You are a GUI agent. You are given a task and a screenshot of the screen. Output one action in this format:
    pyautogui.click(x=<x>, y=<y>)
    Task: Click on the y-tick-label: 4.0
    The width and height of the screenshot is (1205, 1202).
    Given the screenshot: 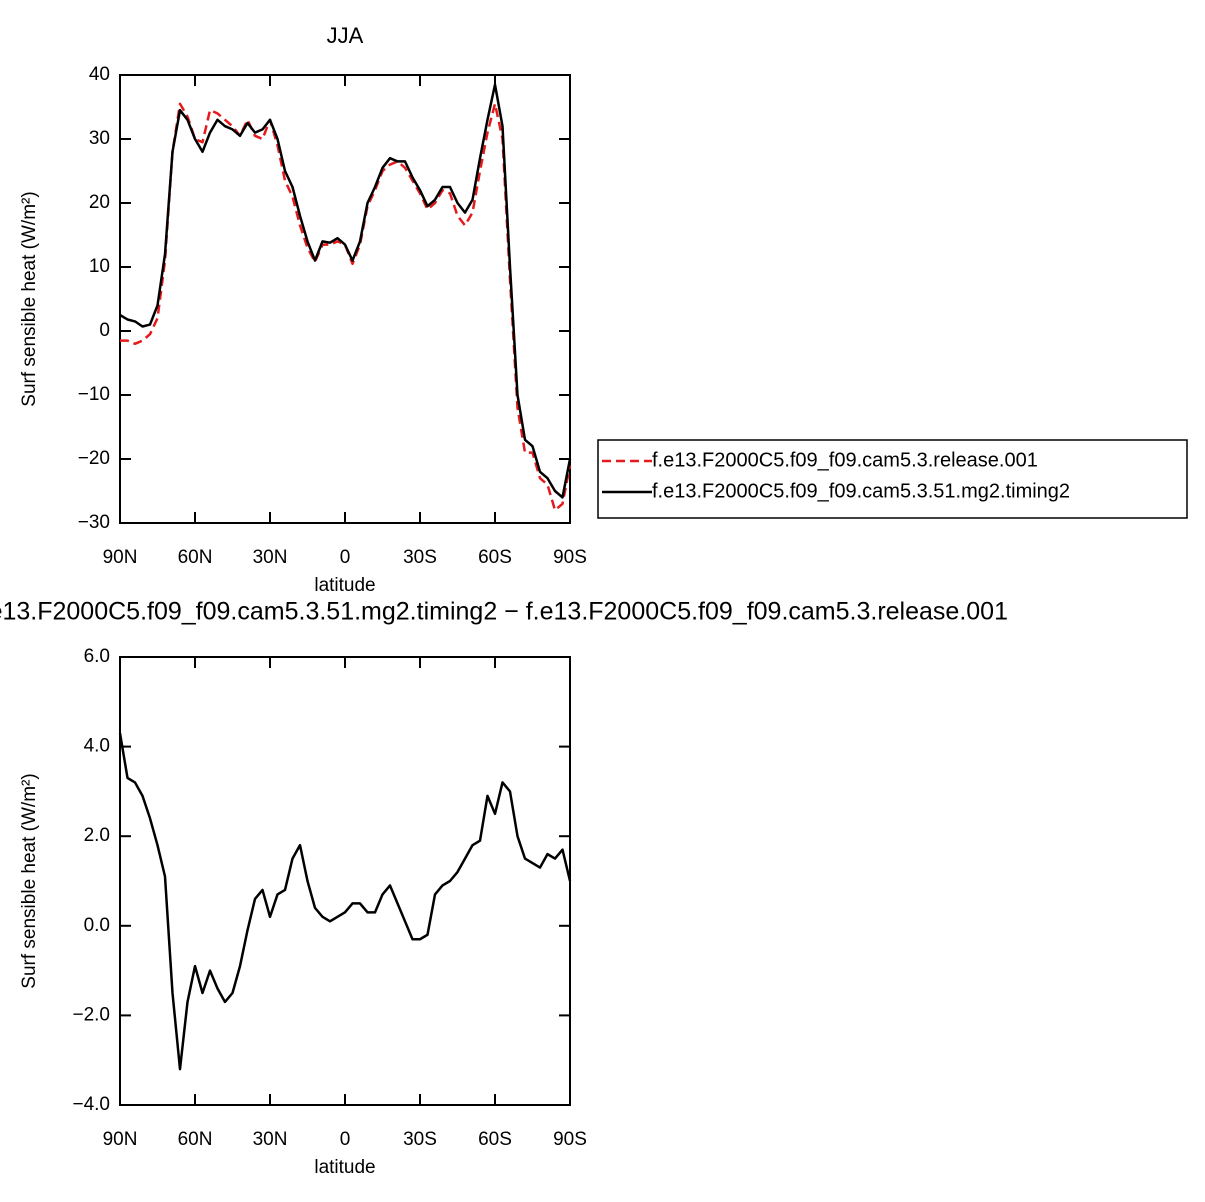 What is the action you would take?
    pyautogui.click(x=97, y=746)
    